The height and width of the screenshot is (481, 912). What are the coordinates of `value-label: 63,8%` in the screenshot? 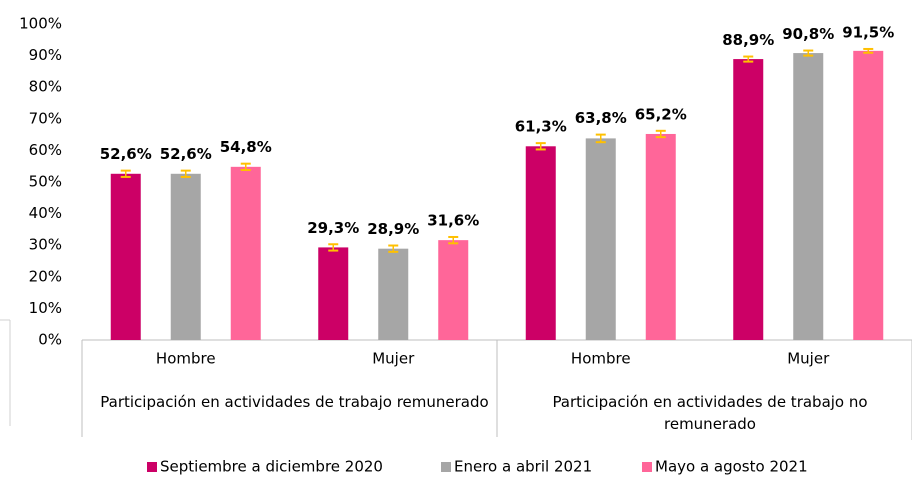 It's located at (601, 118).